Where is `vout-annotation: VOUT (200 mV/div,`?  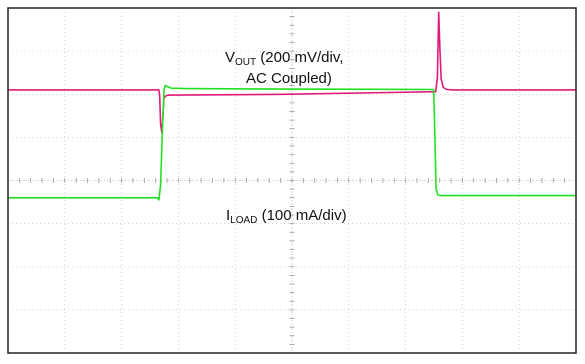
vout-annotation: VOUT (200 mV/div, is located at coordinates (284, 58).